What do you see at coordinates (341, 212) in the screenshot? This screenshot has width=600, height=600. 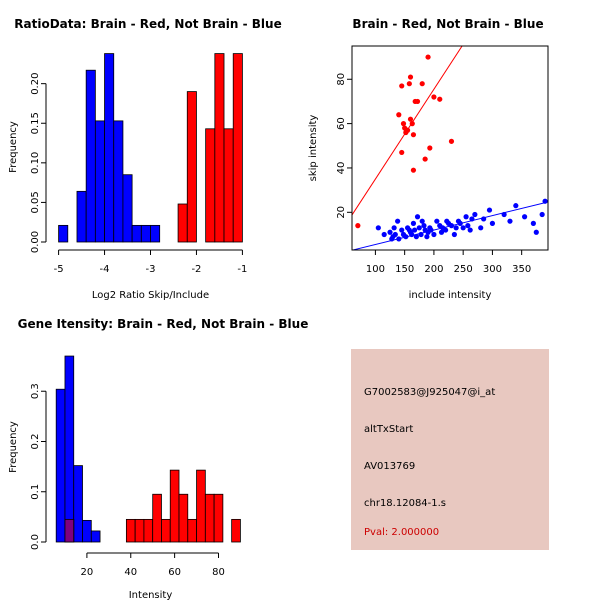 I see `chart2-ytick-label: 20` at bounding box center [341, 212].